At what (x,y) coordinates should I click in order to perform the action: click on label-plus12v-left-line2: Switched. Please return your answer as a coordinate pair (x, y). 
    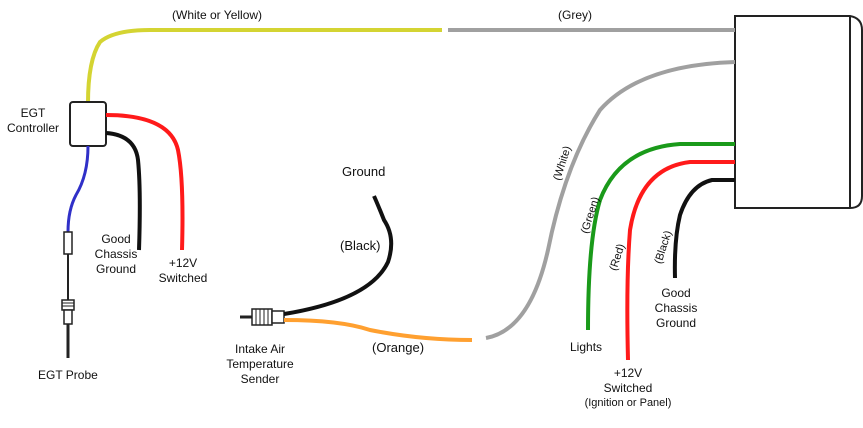
    Looking at the image, I should click on (183, 278).